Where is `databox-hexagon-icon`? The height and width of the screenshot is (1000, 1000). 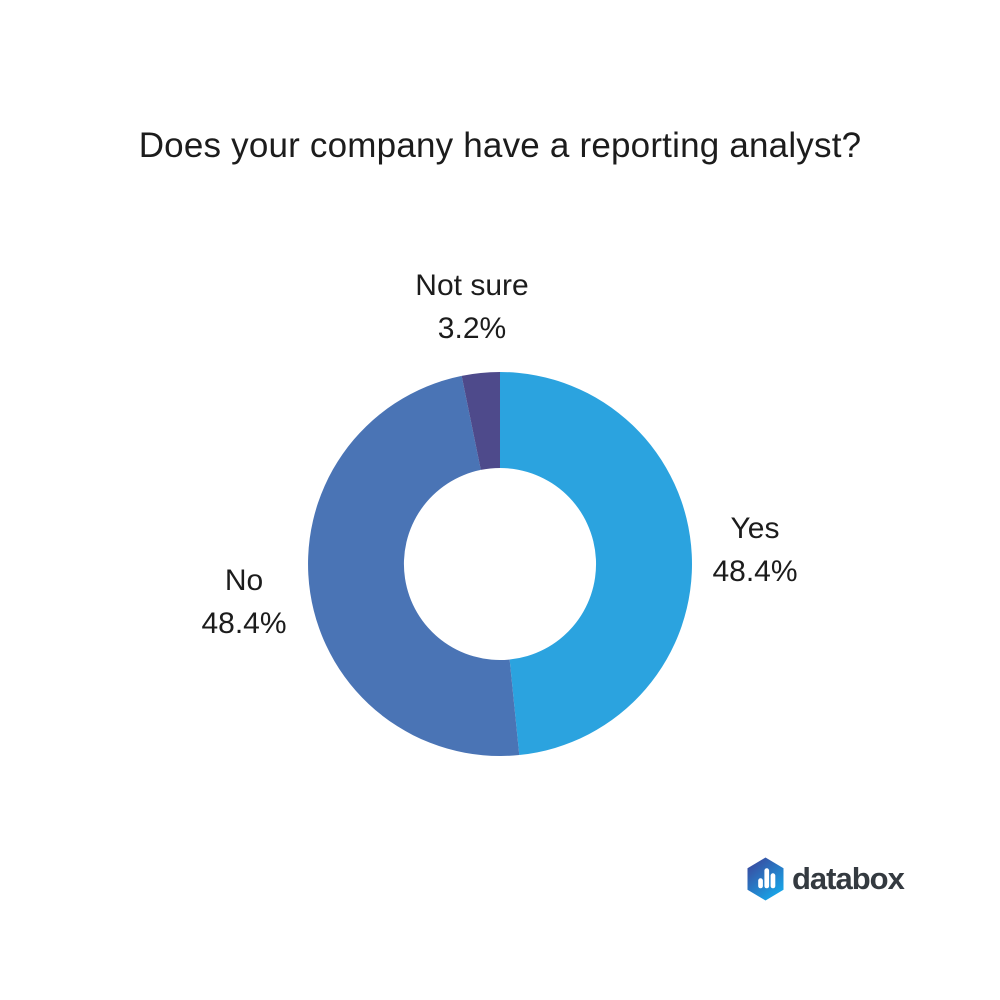
databox-hexagon-icon is located at coordinates (765, 879).